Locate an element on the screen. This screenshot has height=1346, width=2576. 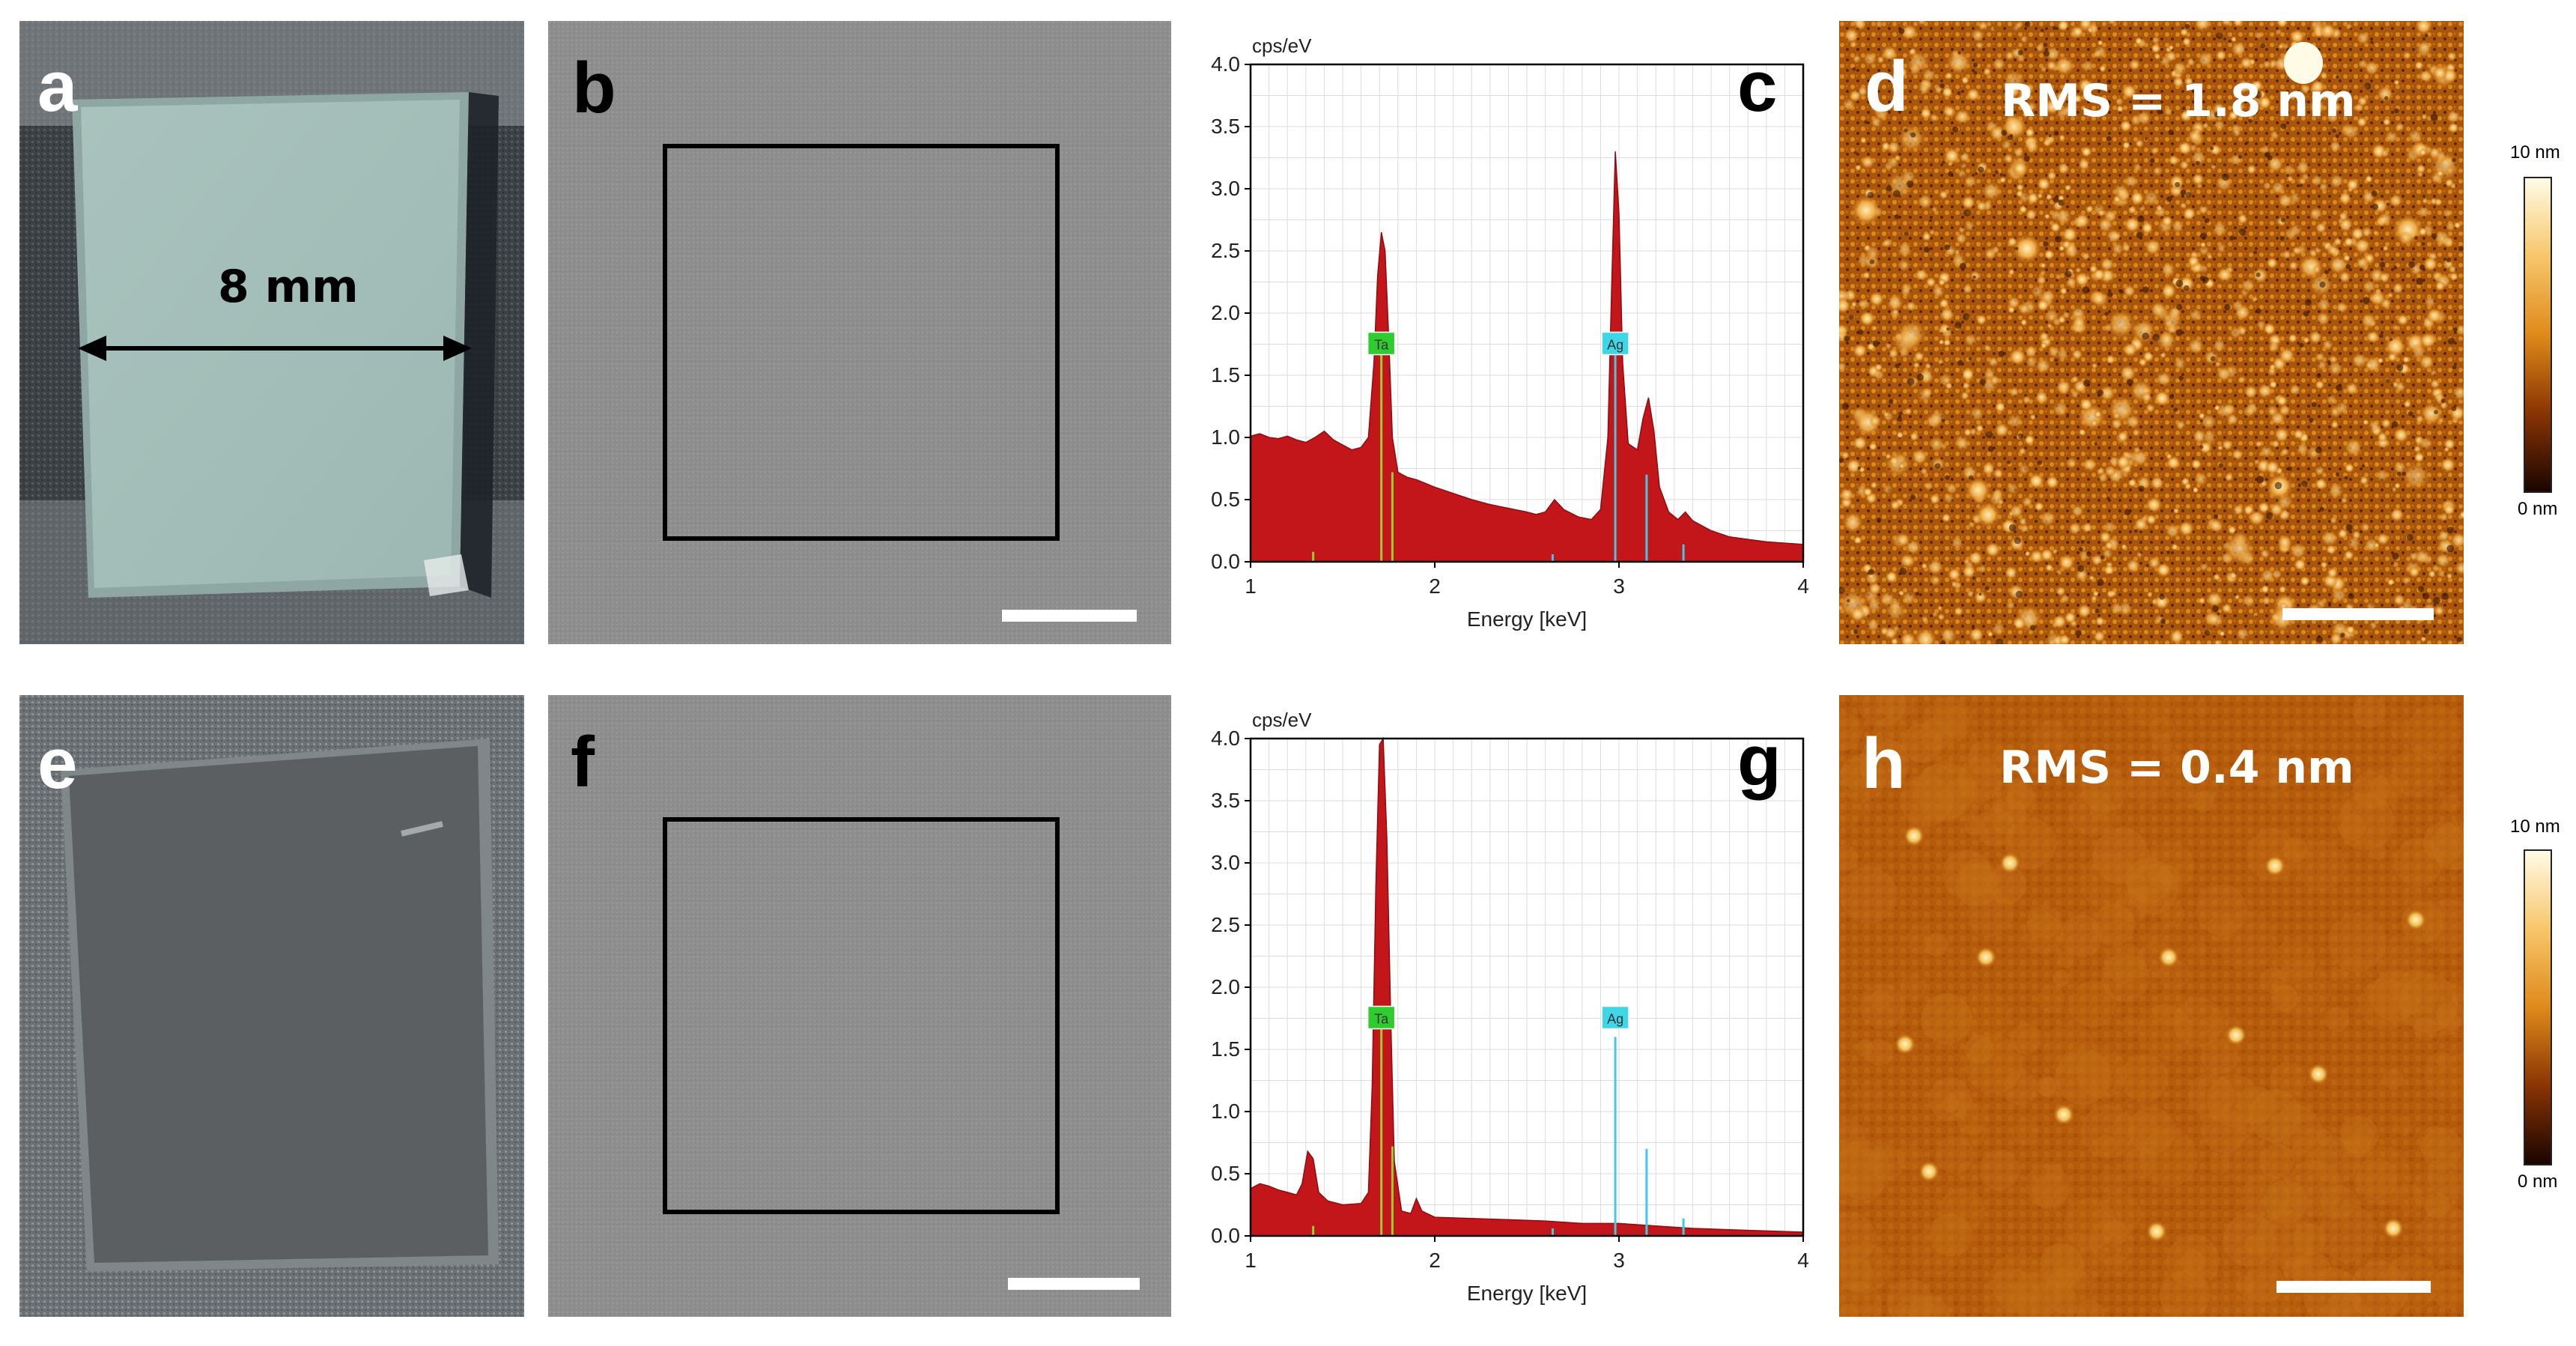
panel-label-b: b is located at coordinates (594, 88).